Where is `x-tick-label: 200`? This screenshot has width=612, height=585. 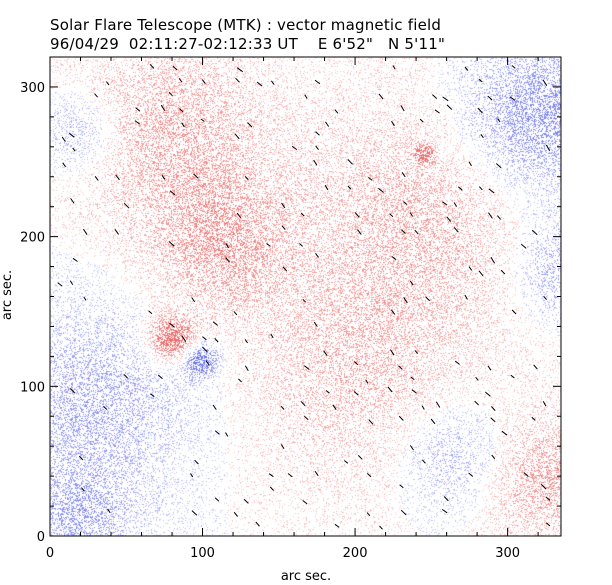
x-tick-label: 200 is located at coordinates (355, 553).